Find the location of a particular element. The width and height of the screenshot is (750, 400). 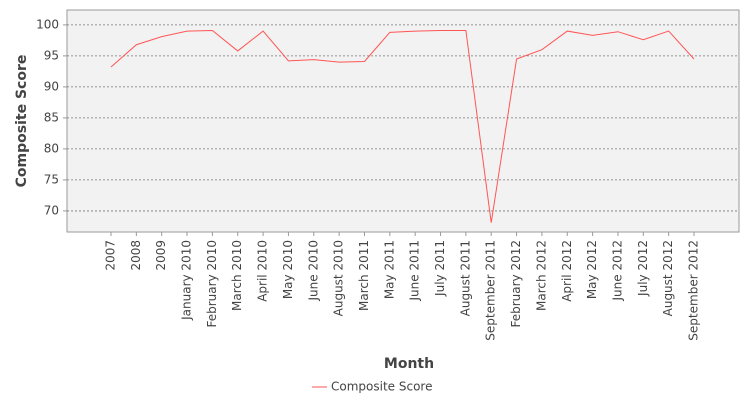

y-tick-label: 85 is located at coordinates (51, 117).